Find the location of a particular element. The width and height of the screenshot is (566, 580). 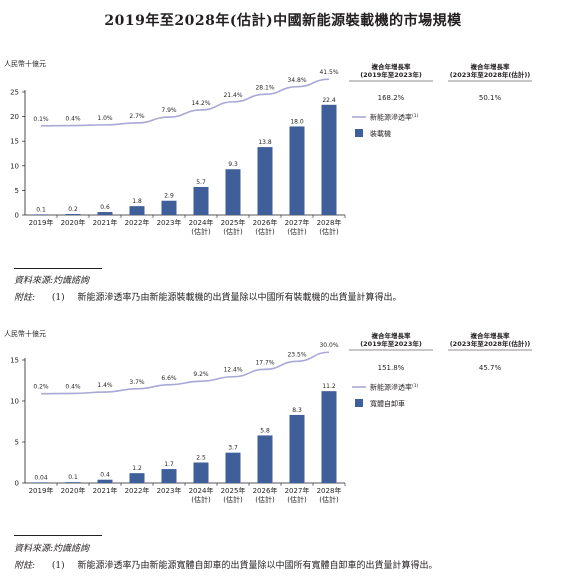

penetration-label: 1.0% is located at coordinates (105, 118).